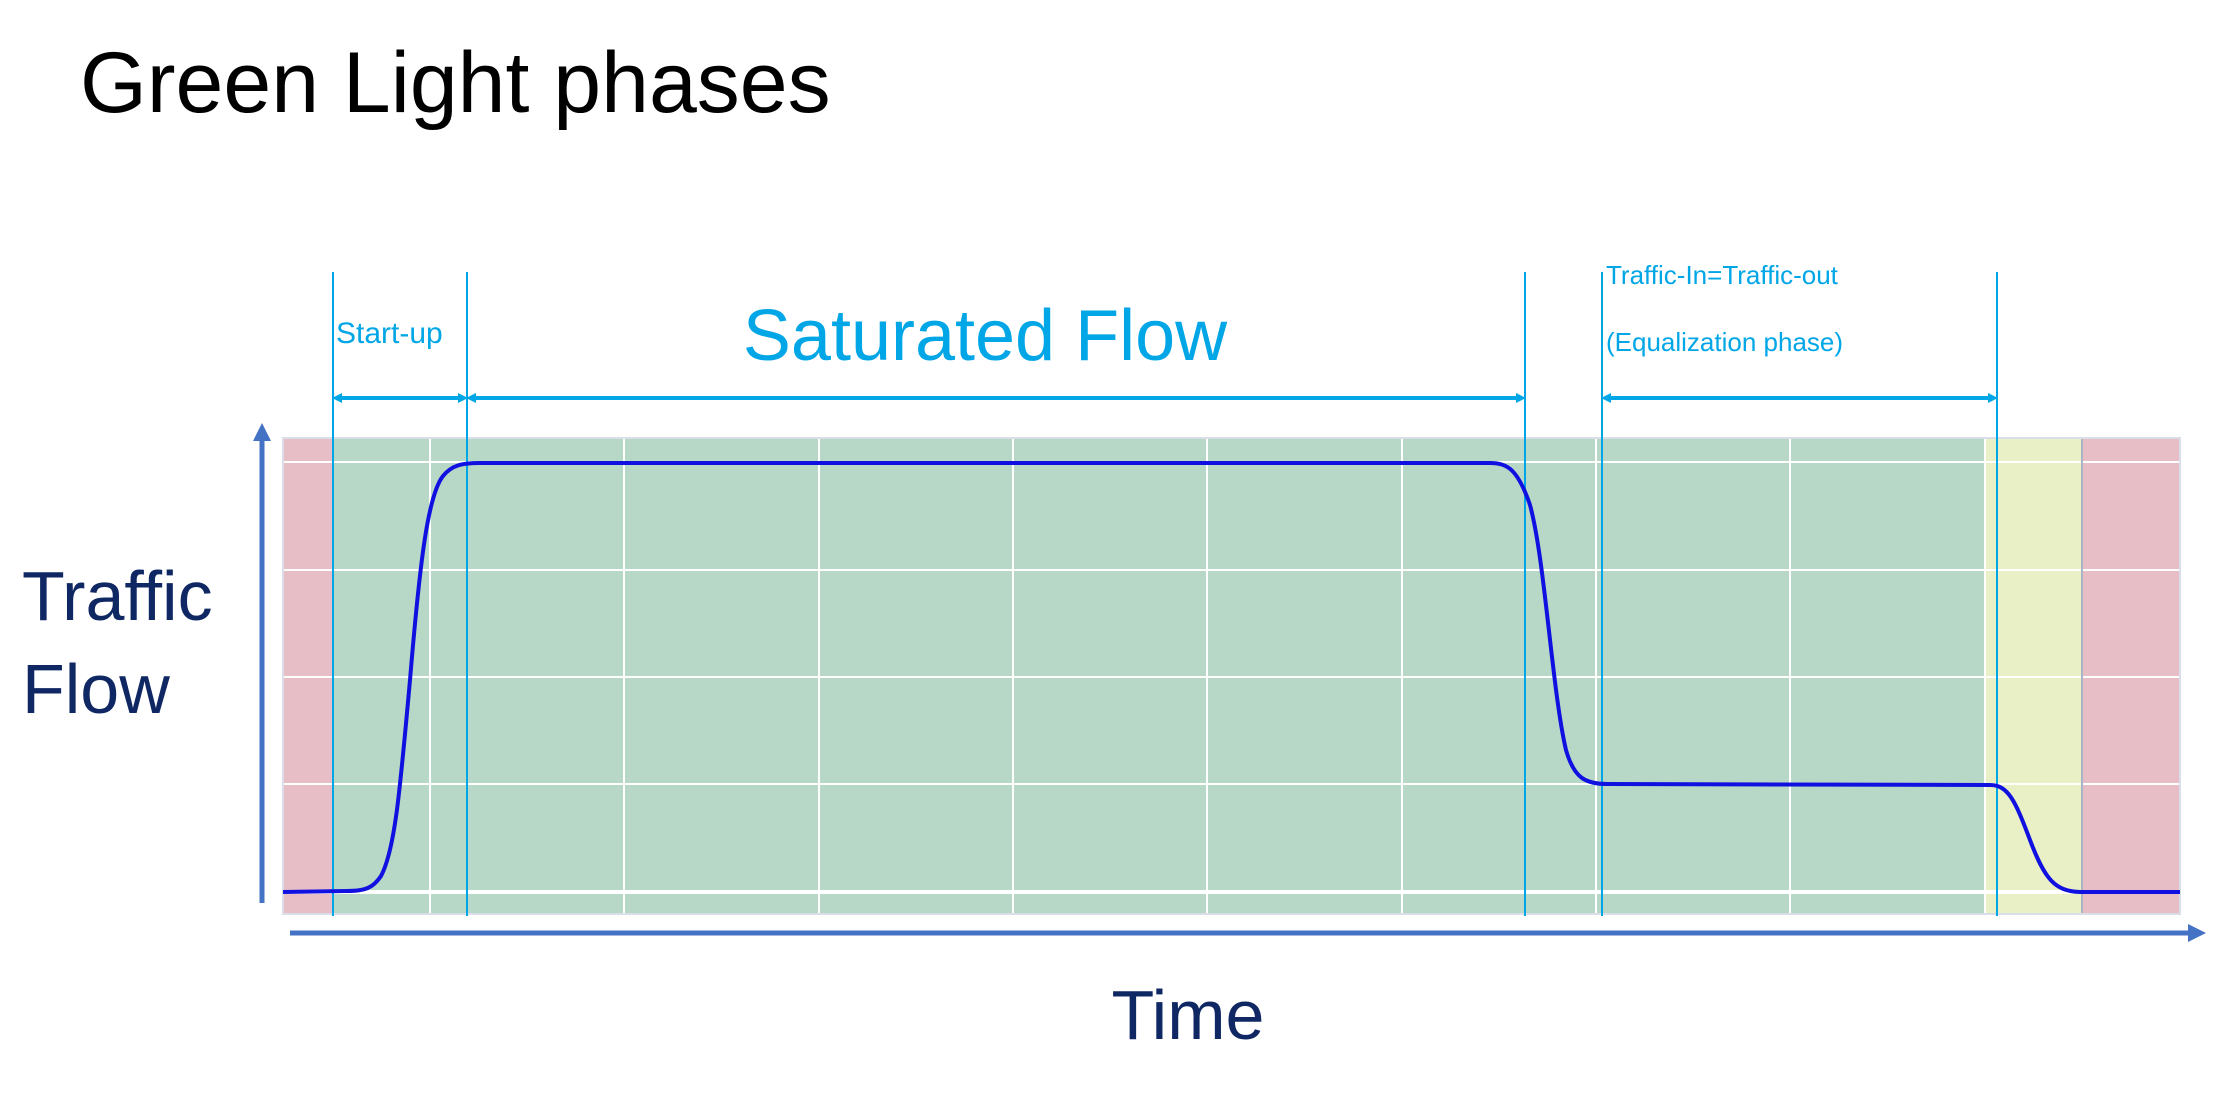 This screenshot has width=2220, height=1102. Describe the element at coordinates (1724, 342) in the screenshot. I see `equalization-label-line2: (Equalization phase)` at that location.